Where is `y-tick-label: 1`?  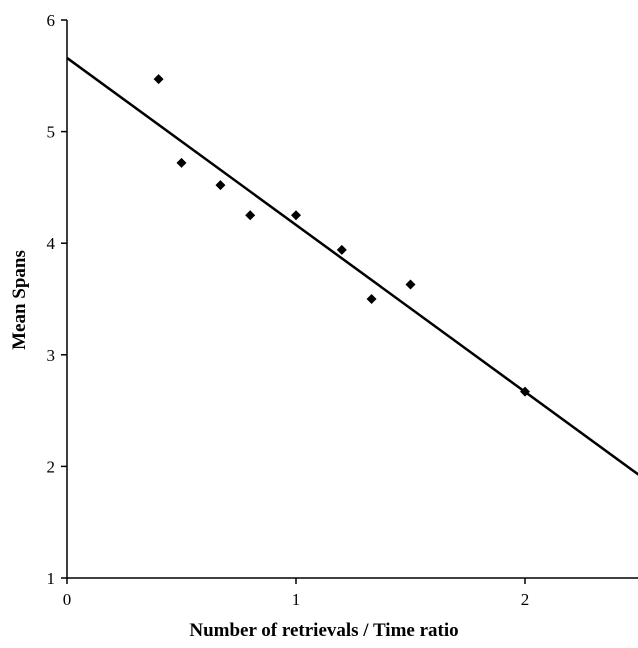
y-tick-label: 1 is located at coordinates (51, 578).